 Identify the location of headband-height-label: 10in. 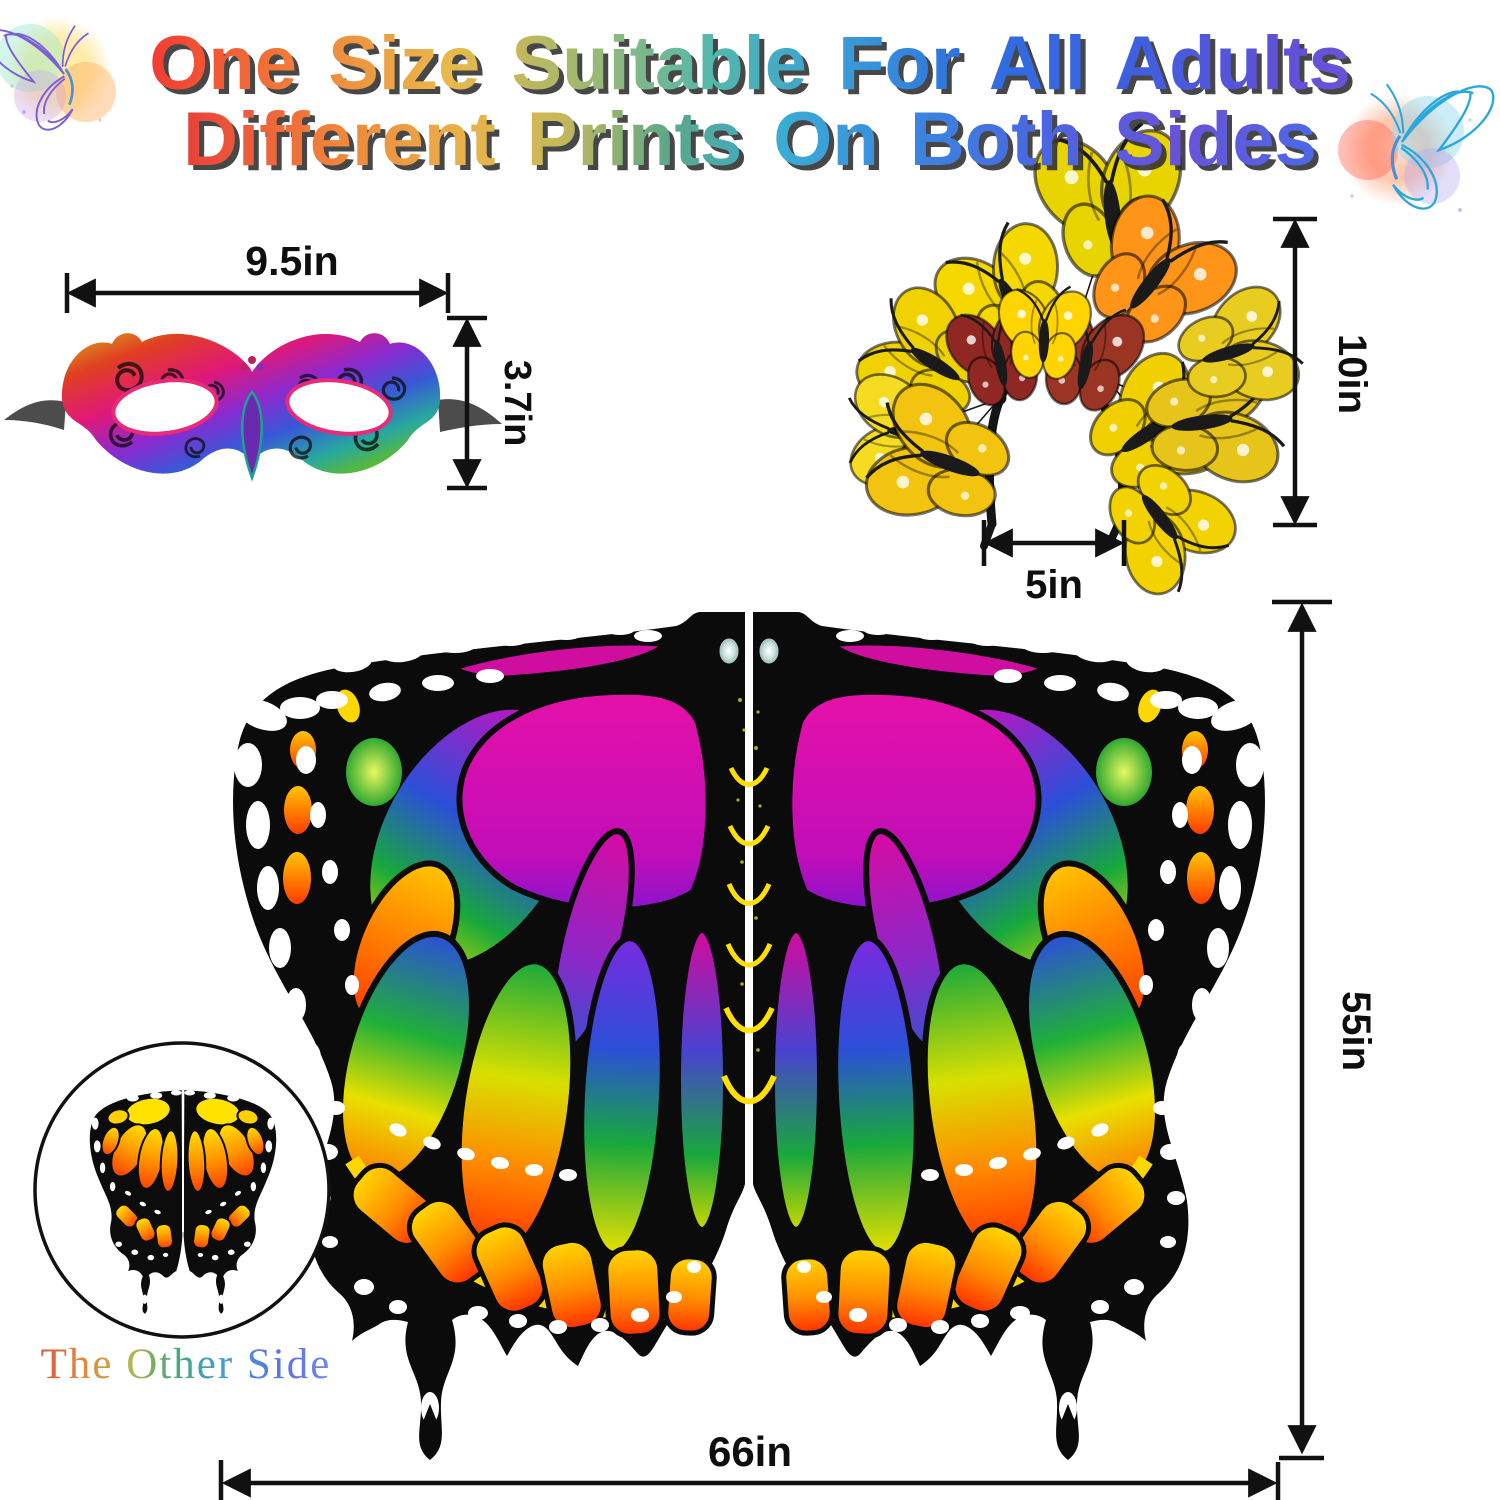
(1352, 374).